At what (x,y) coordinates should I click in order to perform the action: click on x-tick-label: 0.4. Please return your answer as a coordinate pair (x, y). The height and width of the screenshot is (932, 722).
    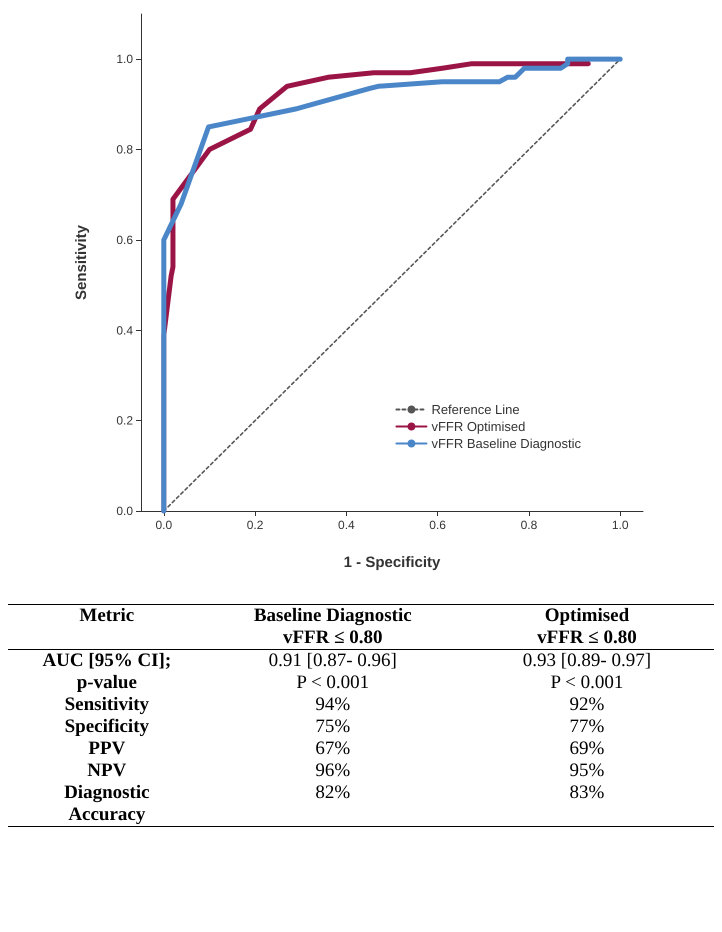
    Looking at the image, I should click on (347, 525).